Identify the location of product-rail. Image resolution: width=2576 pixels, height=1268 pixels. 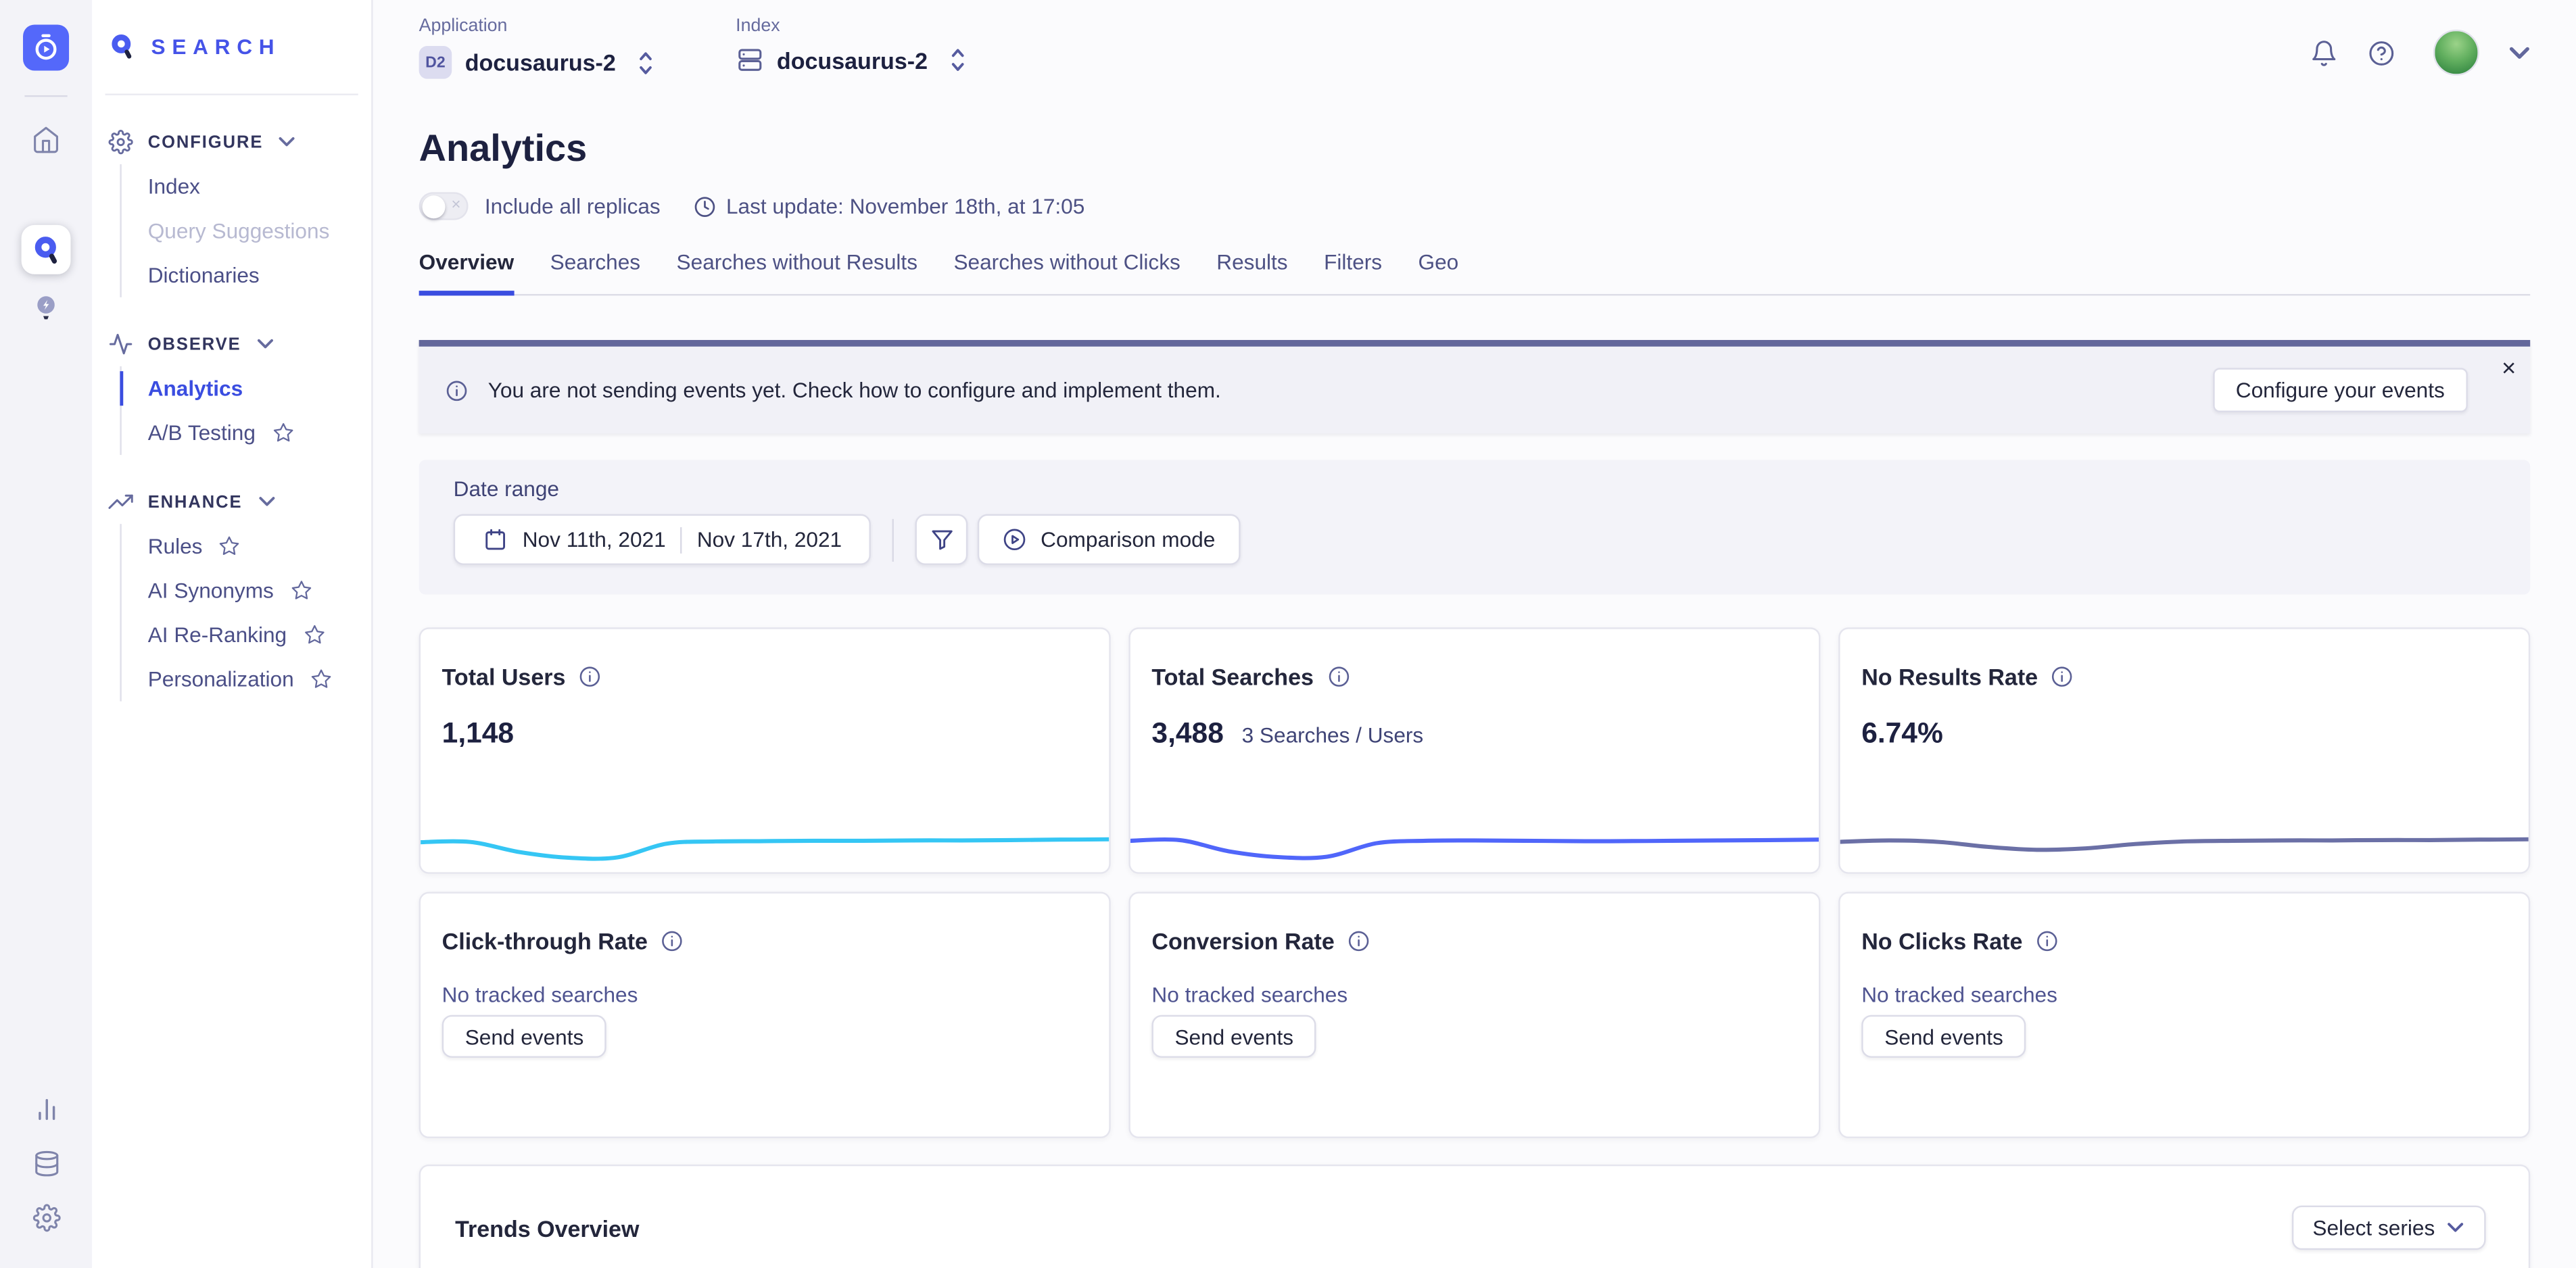
(46, 634).